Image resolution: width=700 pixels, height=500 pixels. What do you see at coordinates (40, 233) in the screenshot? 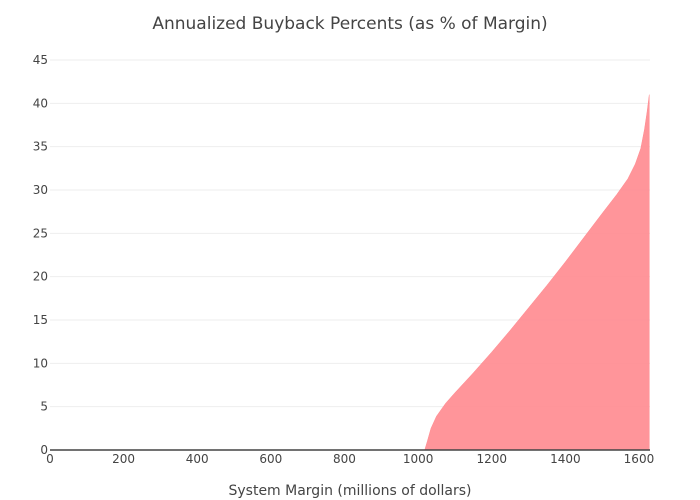
I see `y-tick-label: 25` at bounding box center [40, 233].